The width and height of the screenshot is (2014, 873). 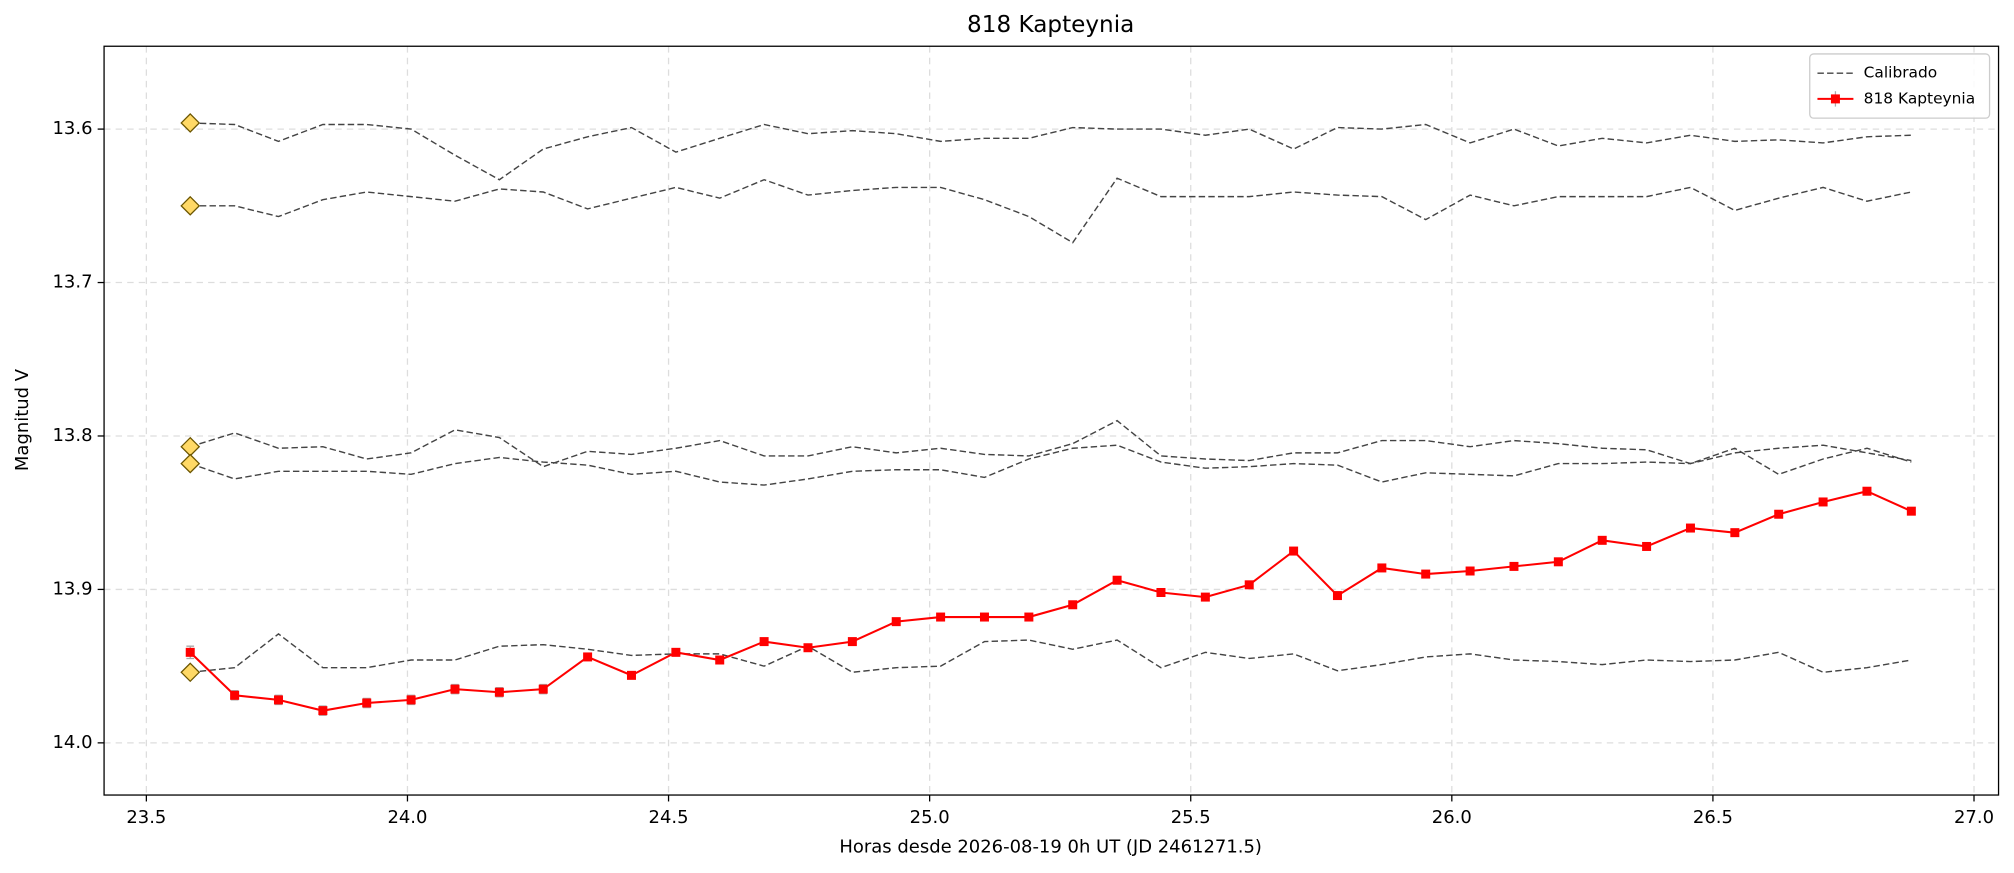 I want to click on x-tick-label: 26.5, so click(x=1713, y=817).